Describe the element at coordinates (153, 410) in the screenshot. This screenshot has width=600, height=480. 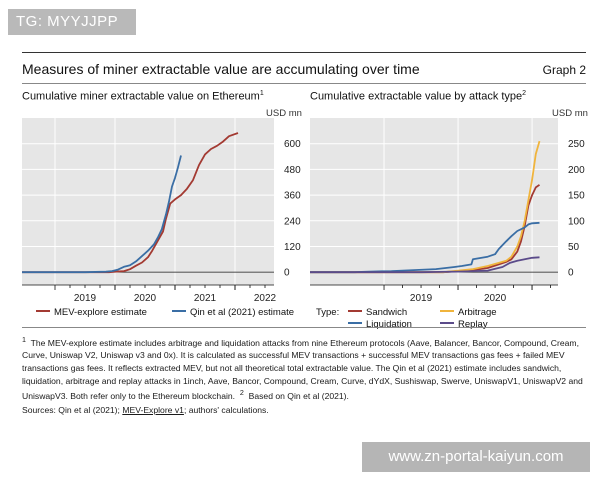
I see `mev-explore-link: MEV-Explore v1` at that location.